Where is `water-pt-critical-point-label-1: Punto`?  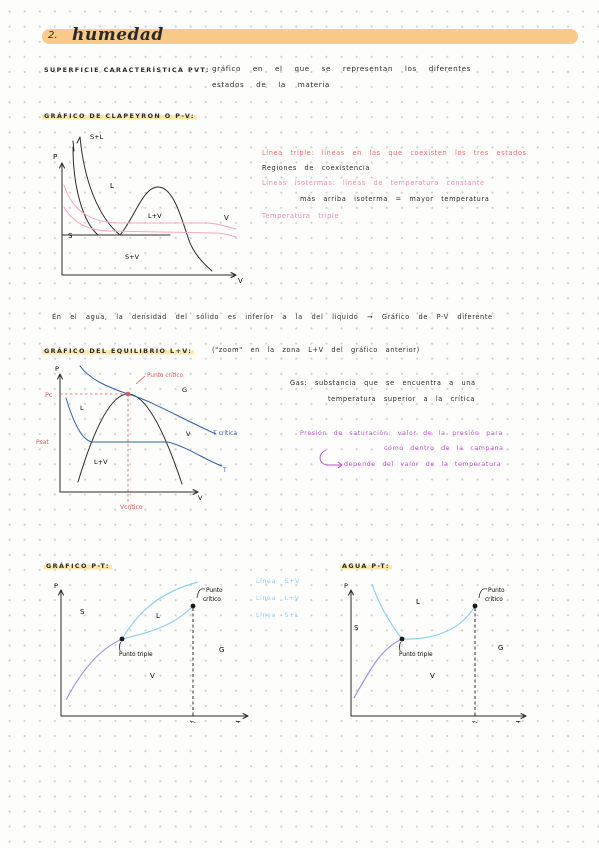 water-pt-critical-point-label-1: Punto is located at coordinates (496, 591).